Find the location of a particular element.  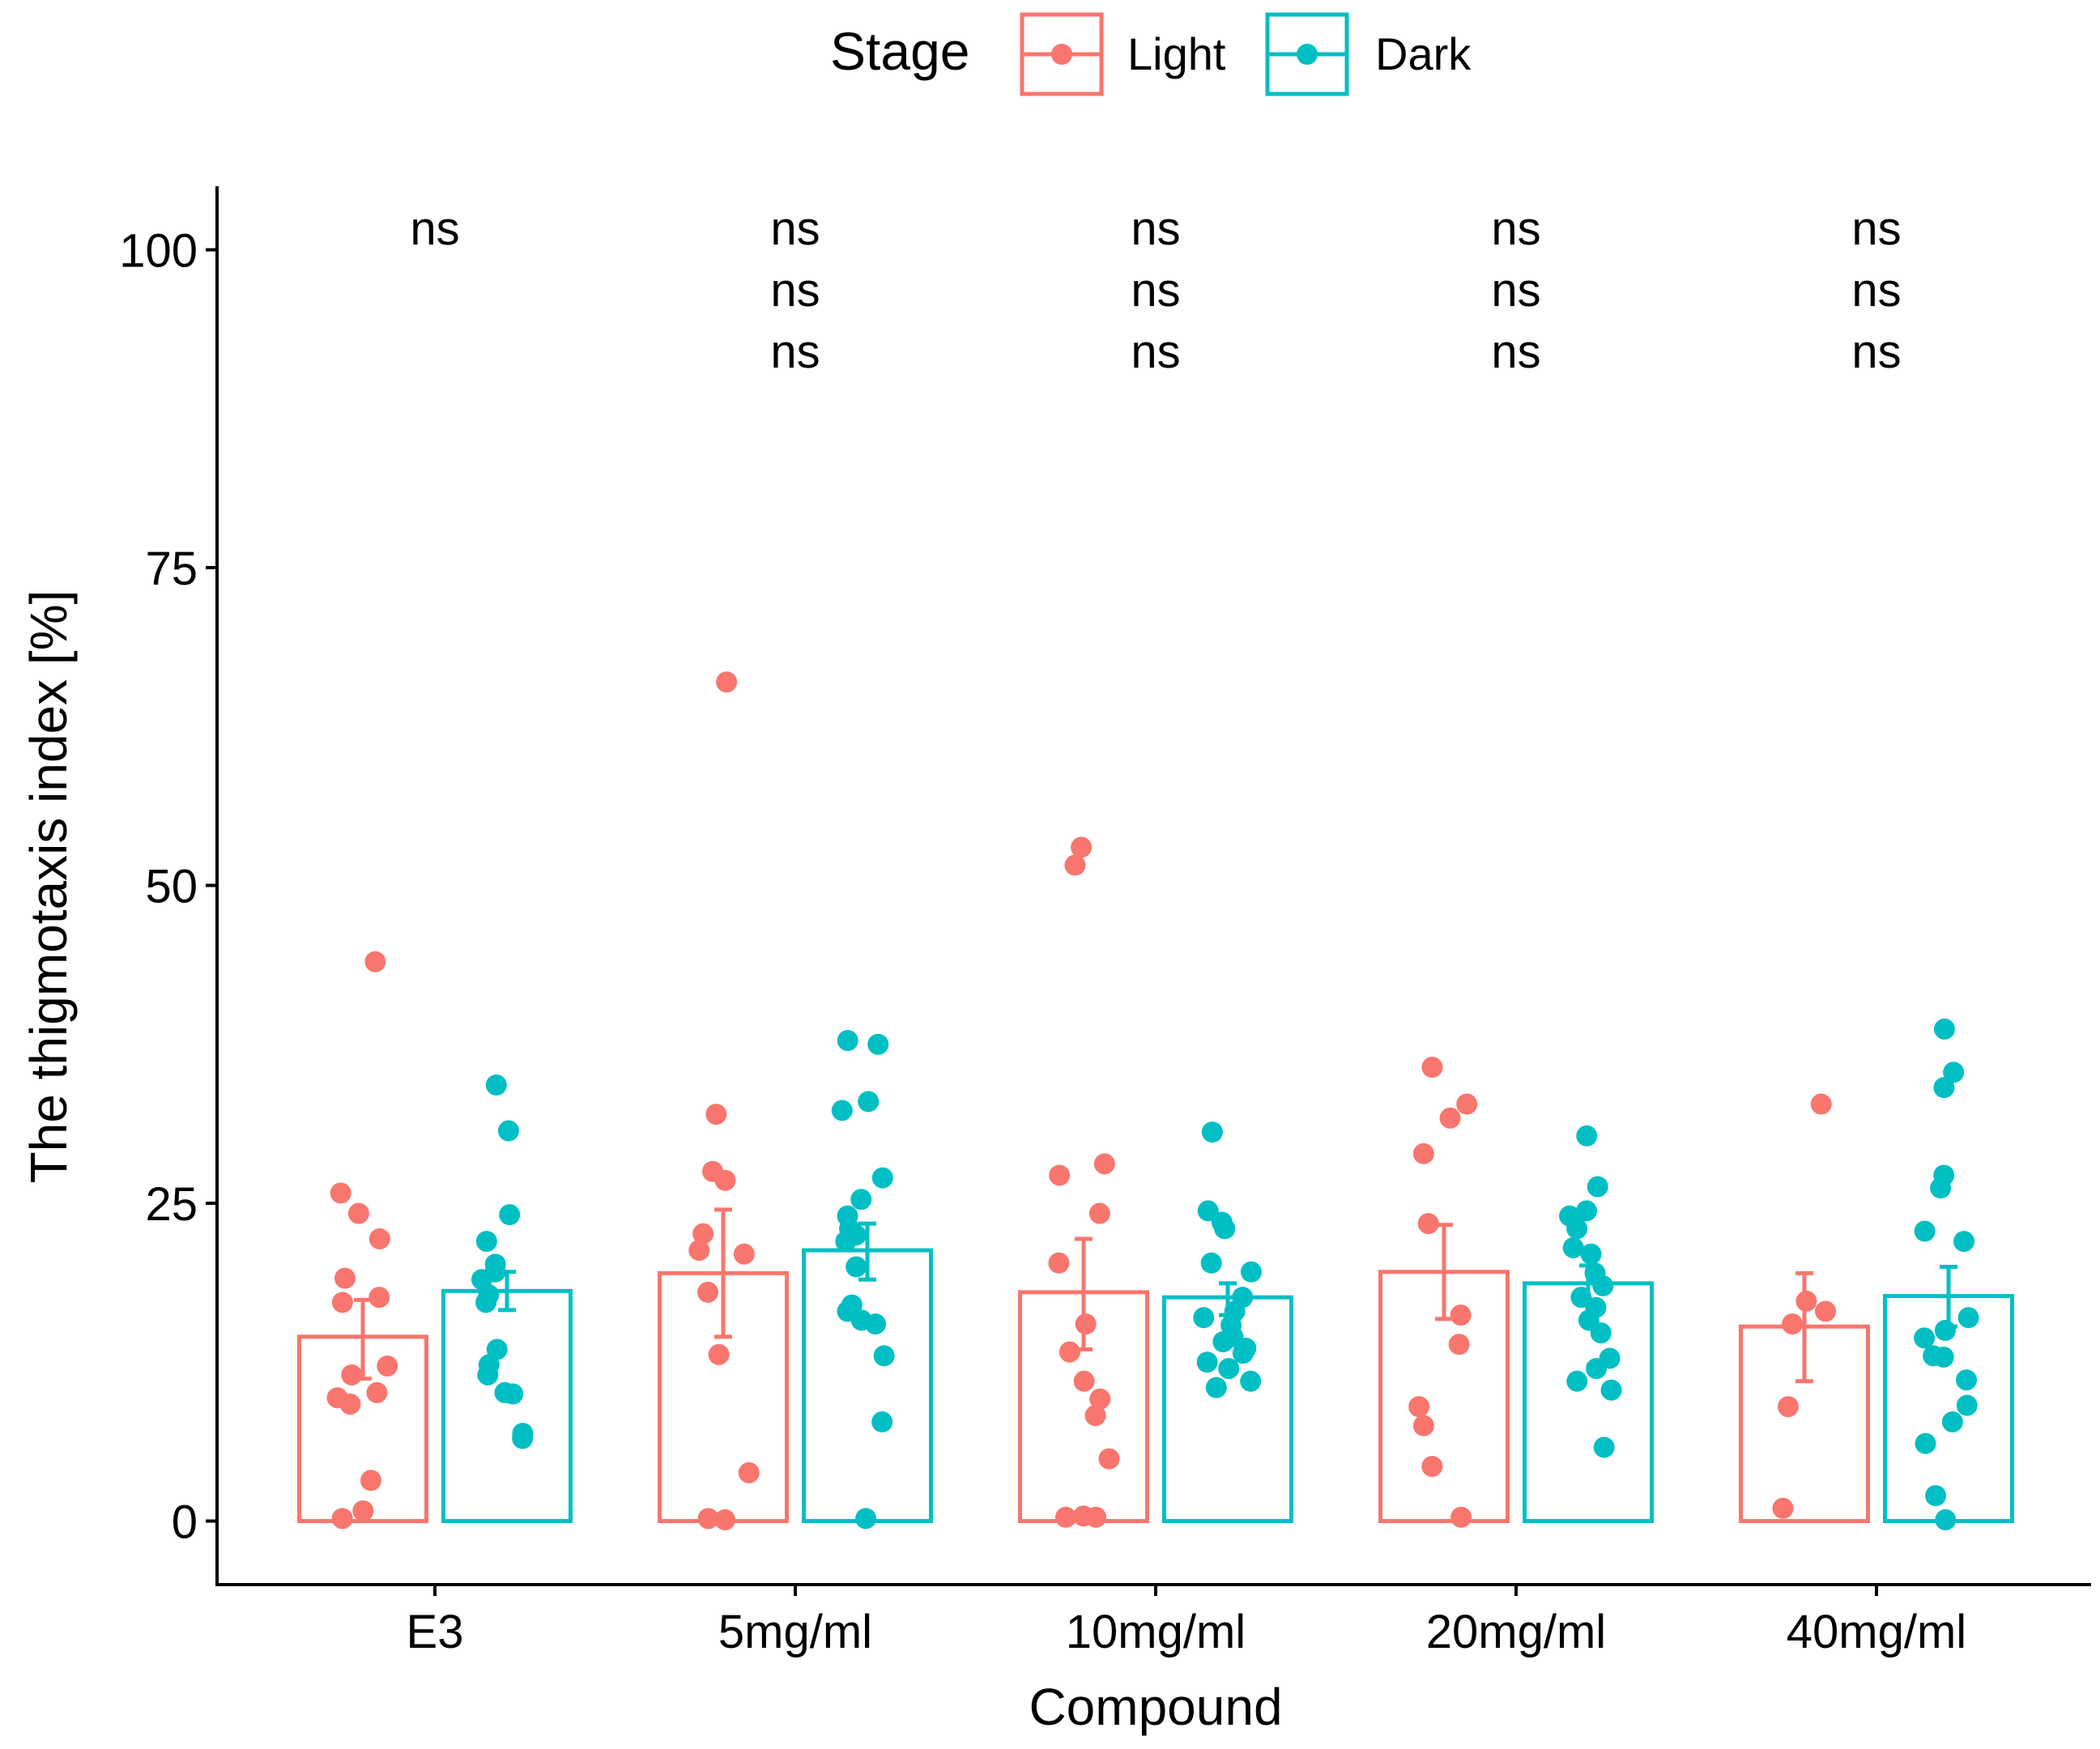

legend-title: Stage is located at coordinates (899, 51).